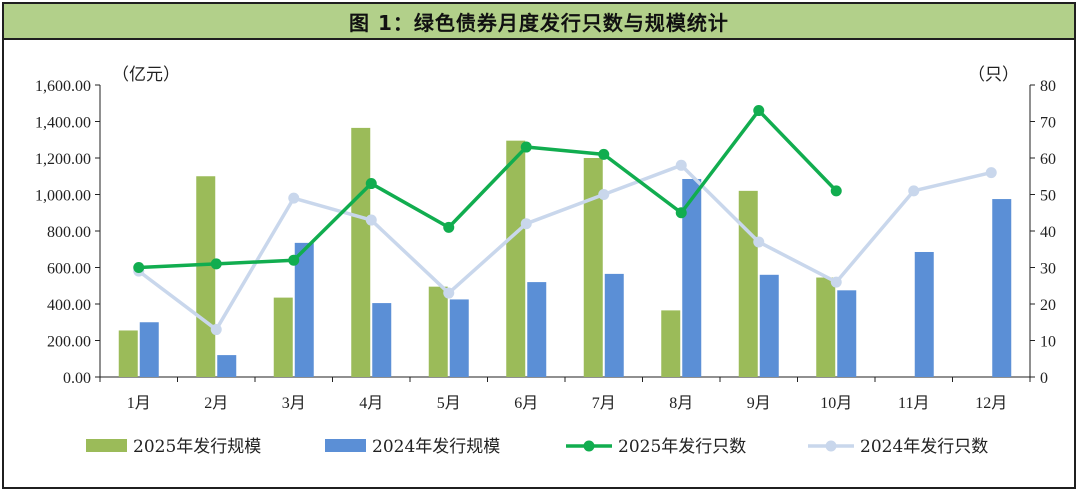 The image size is (1080, 493). I want to click on x-tick-label: 8月, so click(681, 403).